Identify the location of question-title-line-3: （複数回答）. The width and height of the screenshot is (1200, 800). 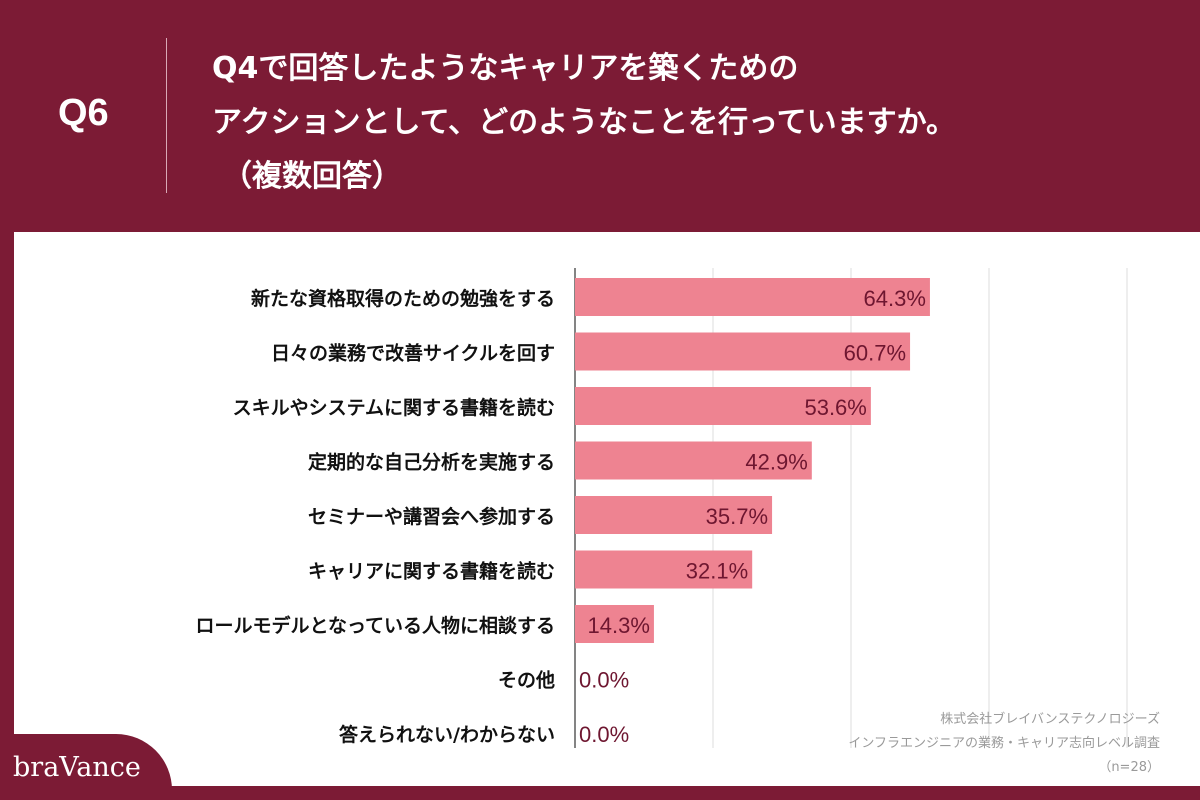
(312, 176).